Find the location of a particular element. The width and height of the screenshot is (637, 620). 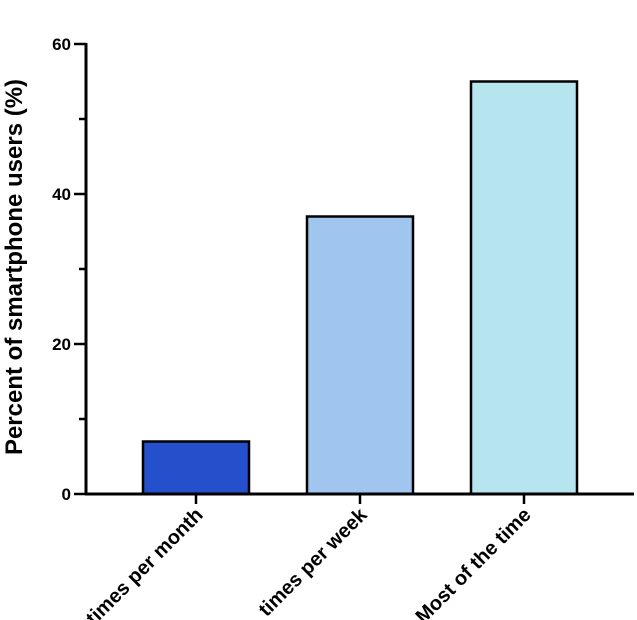

y-tick-label-0: 0 is located at coordinates (66, 494).